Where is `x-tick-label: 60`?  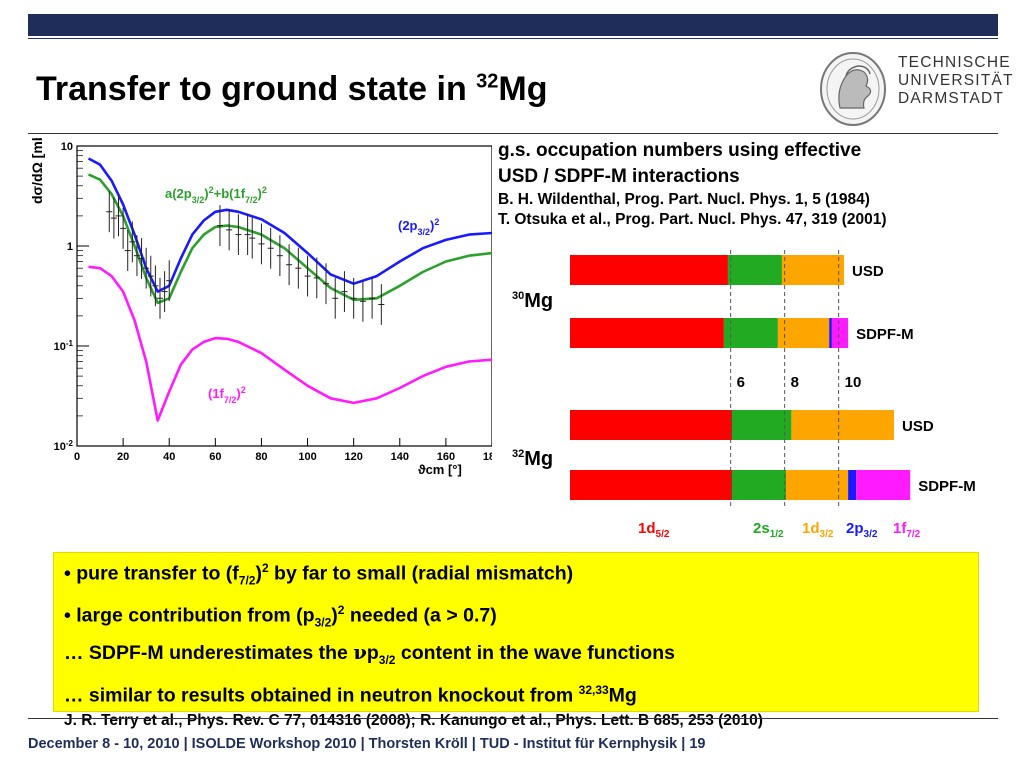 x-tick-label: 60 is located at coordinates (215, 457).